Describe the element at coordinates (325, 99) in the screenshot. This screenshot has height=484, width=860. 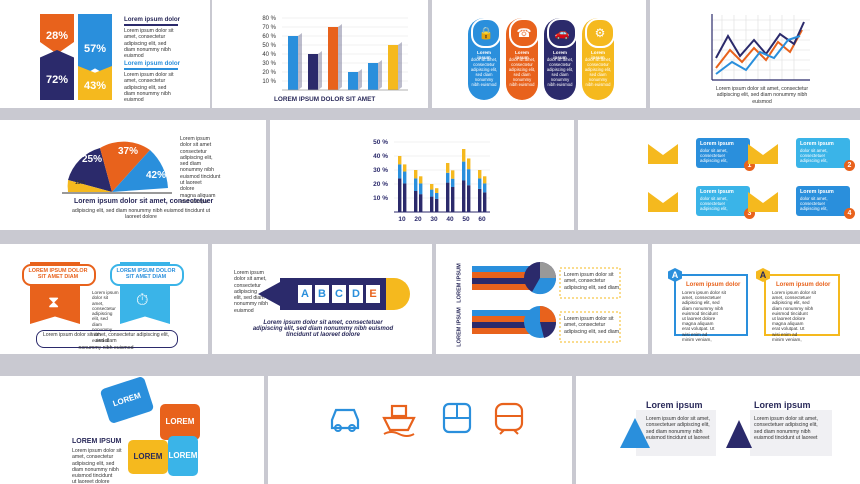
I see `chart-title: LOREM IPSUM DOLOR SIT AMET` at that location.